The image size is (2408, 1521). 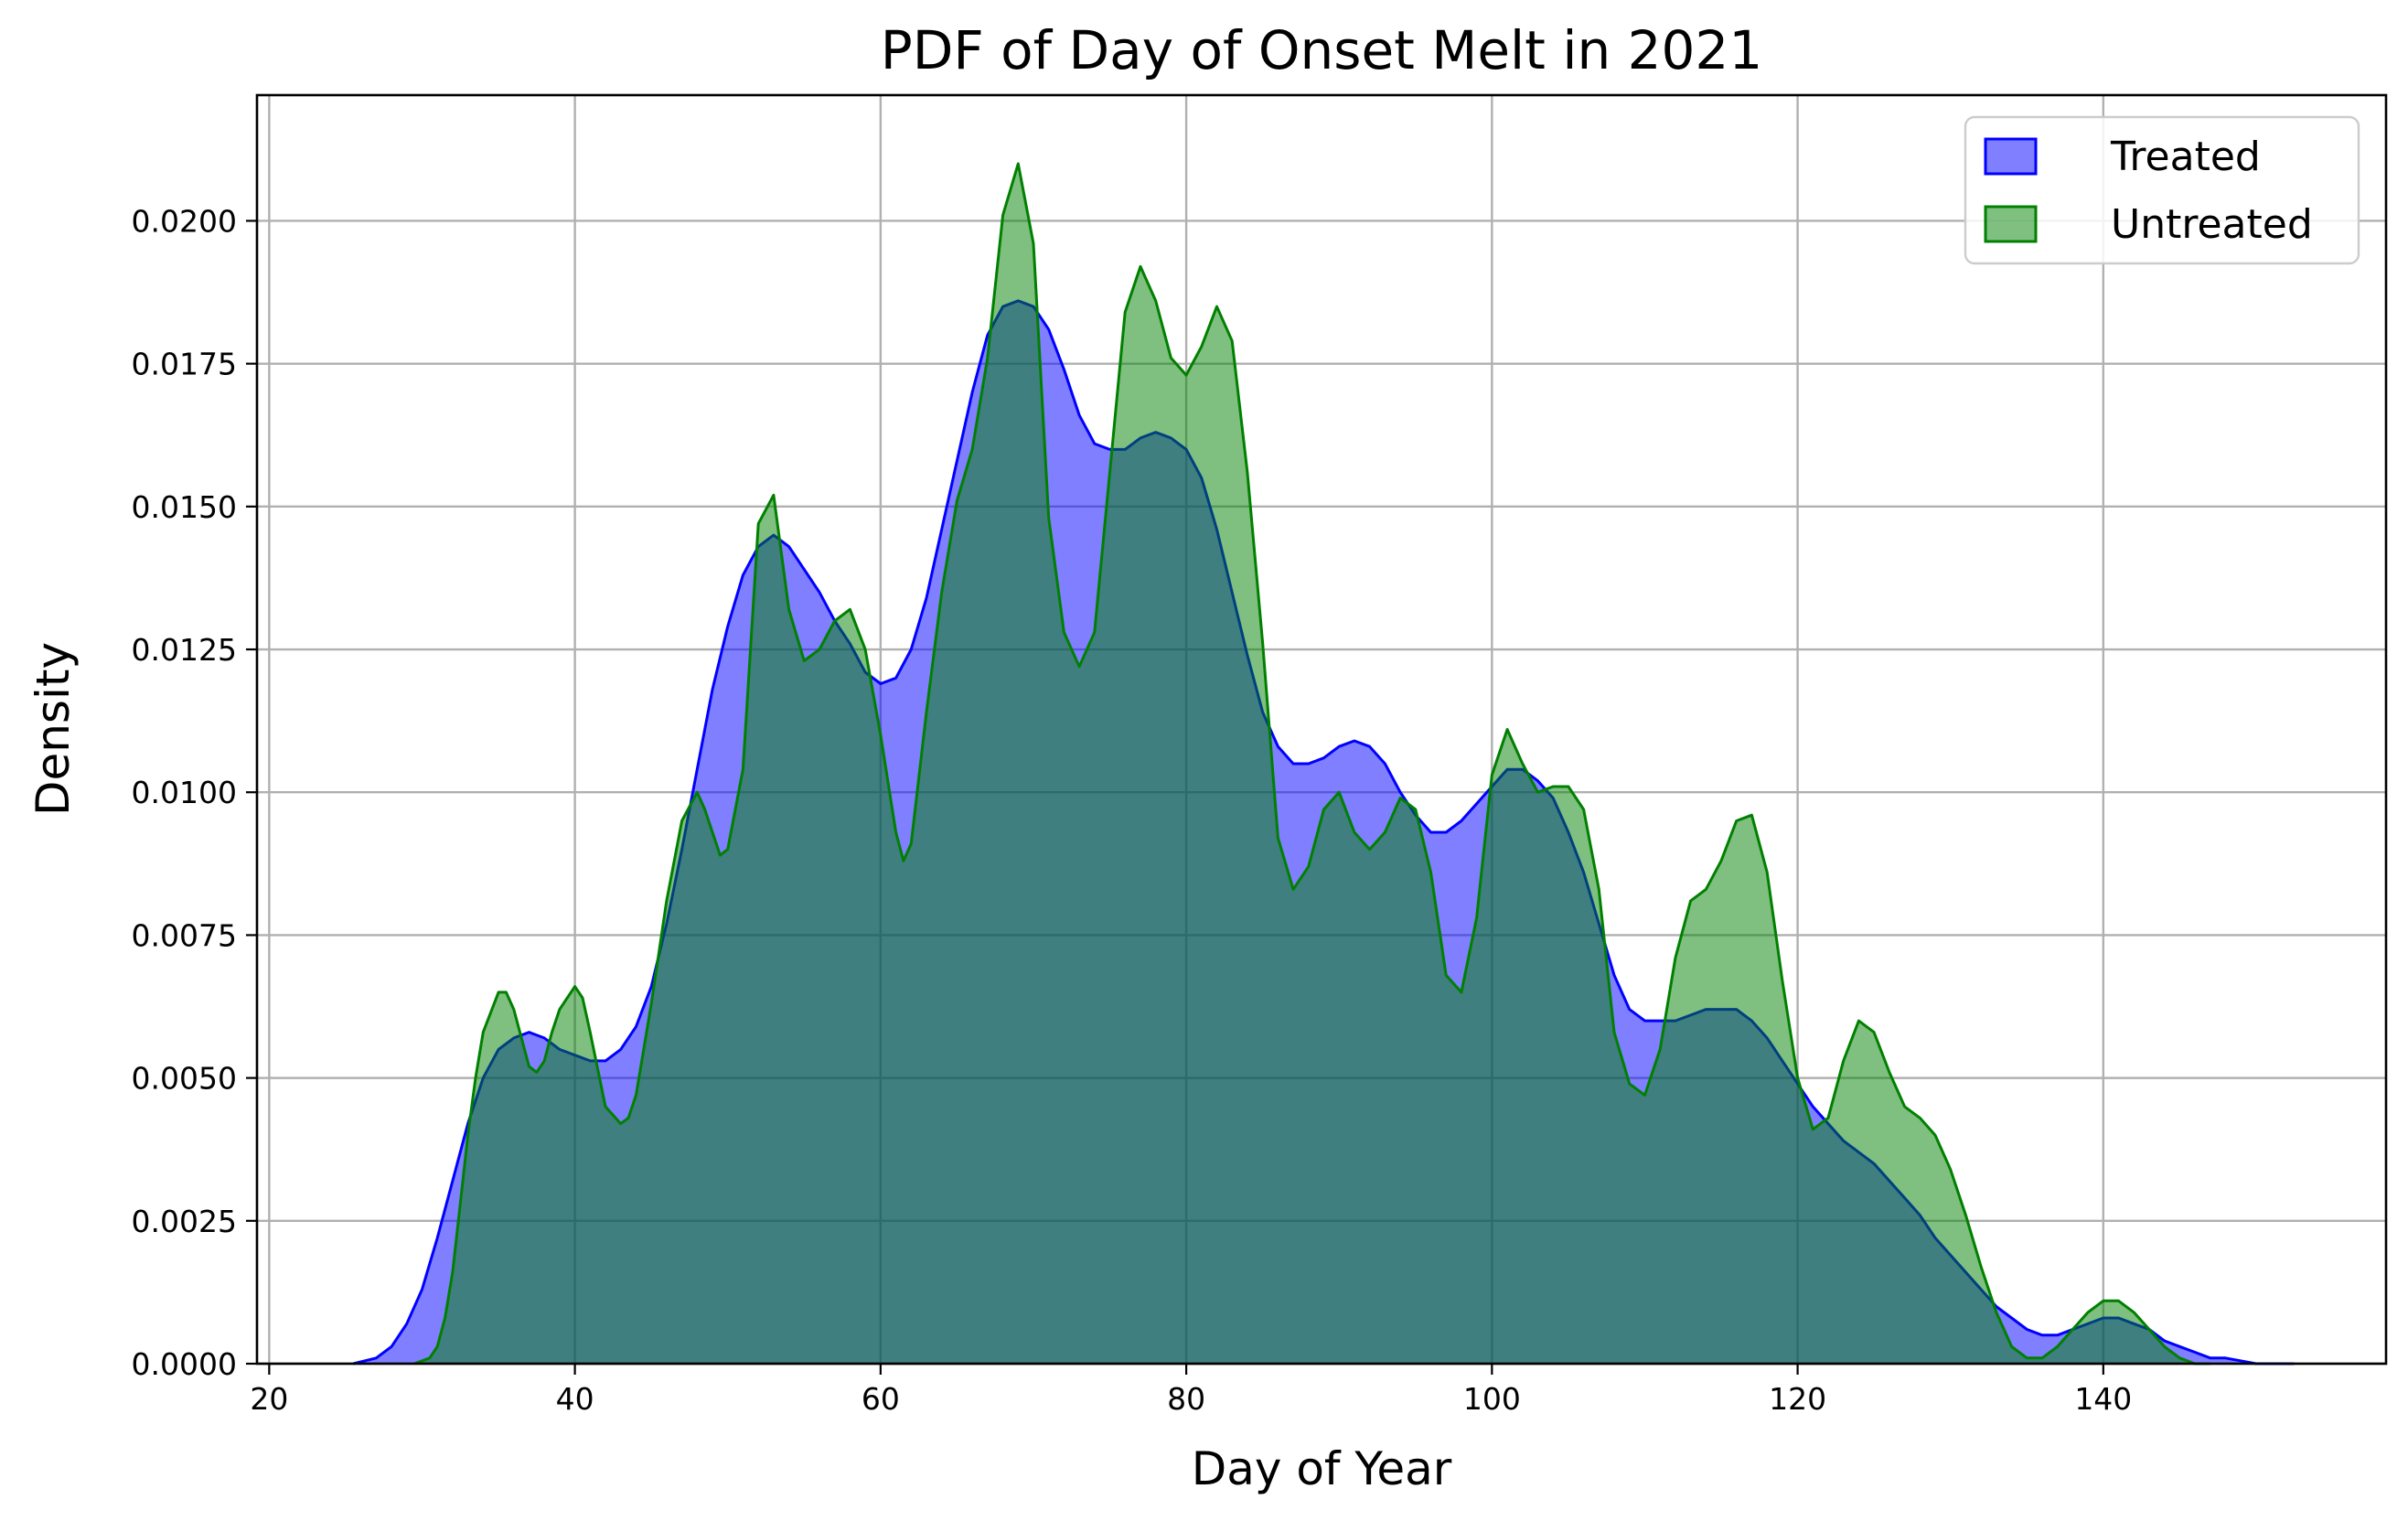 I want to click on chart-title: PDF of Day of Onset Melt in 2021, so click(x=1322, y=50).